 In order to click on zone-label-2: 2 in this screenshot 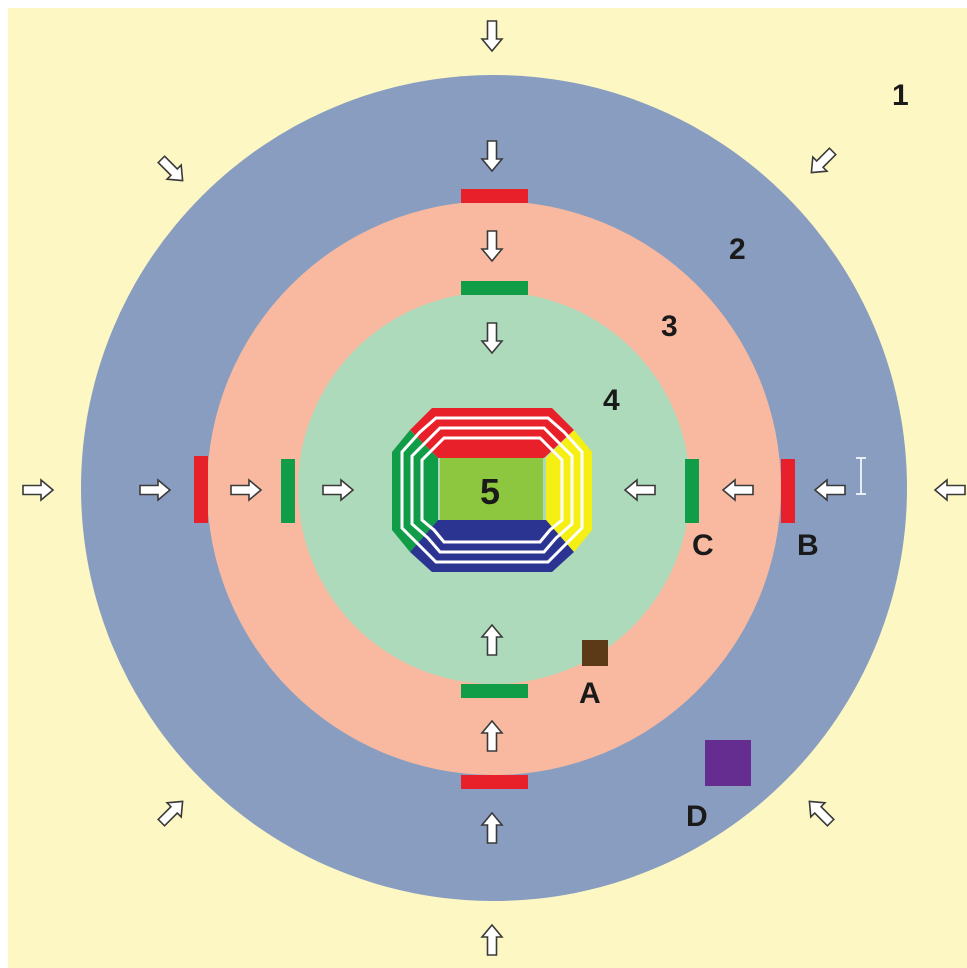, I will do `click(737, 249)`.